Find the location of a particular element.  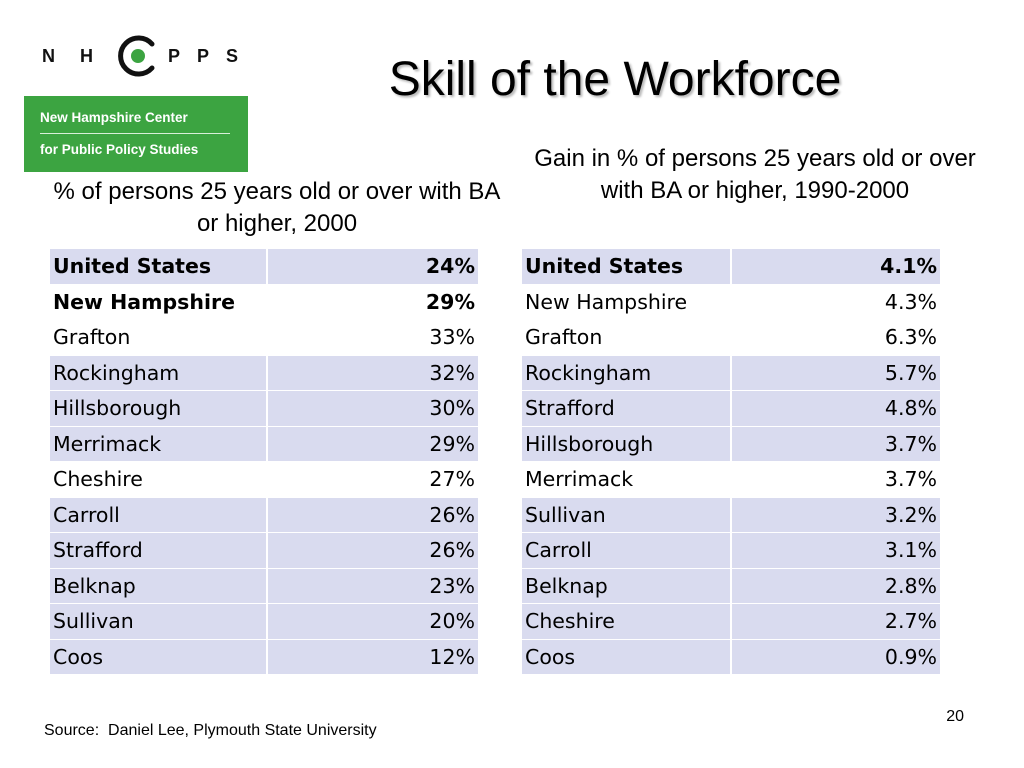

logo-line-2: for Public Policy Studies is located at coordinates (119, 149).